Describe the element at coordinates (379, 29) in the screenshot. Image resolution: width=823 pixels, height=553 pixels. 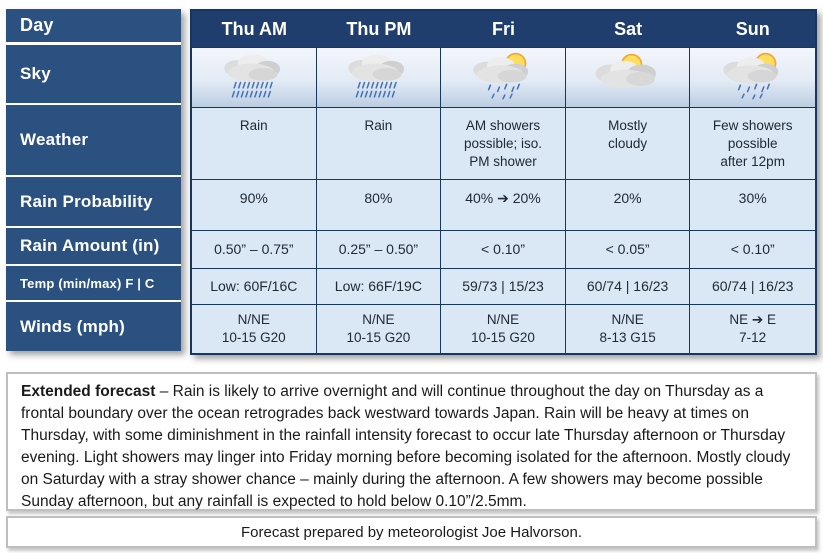
I see `column-header-thu-pm: Thu PM` at that location.